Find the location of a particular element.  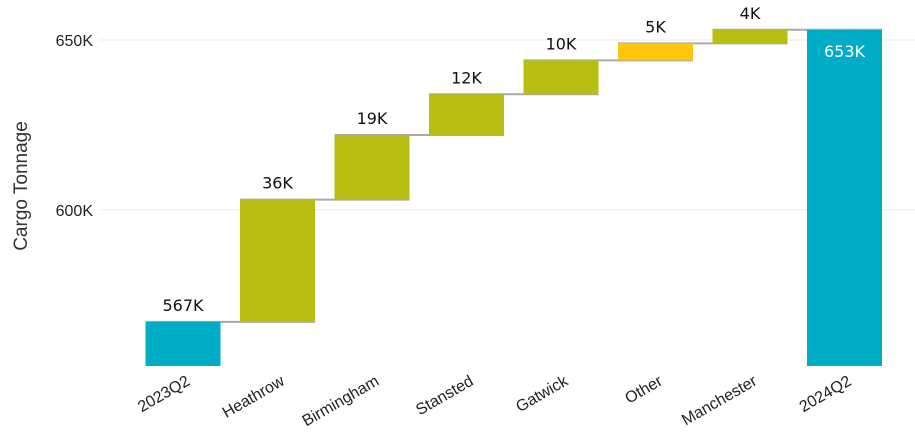

data-label: 567K is located at coordinates (183, 305).